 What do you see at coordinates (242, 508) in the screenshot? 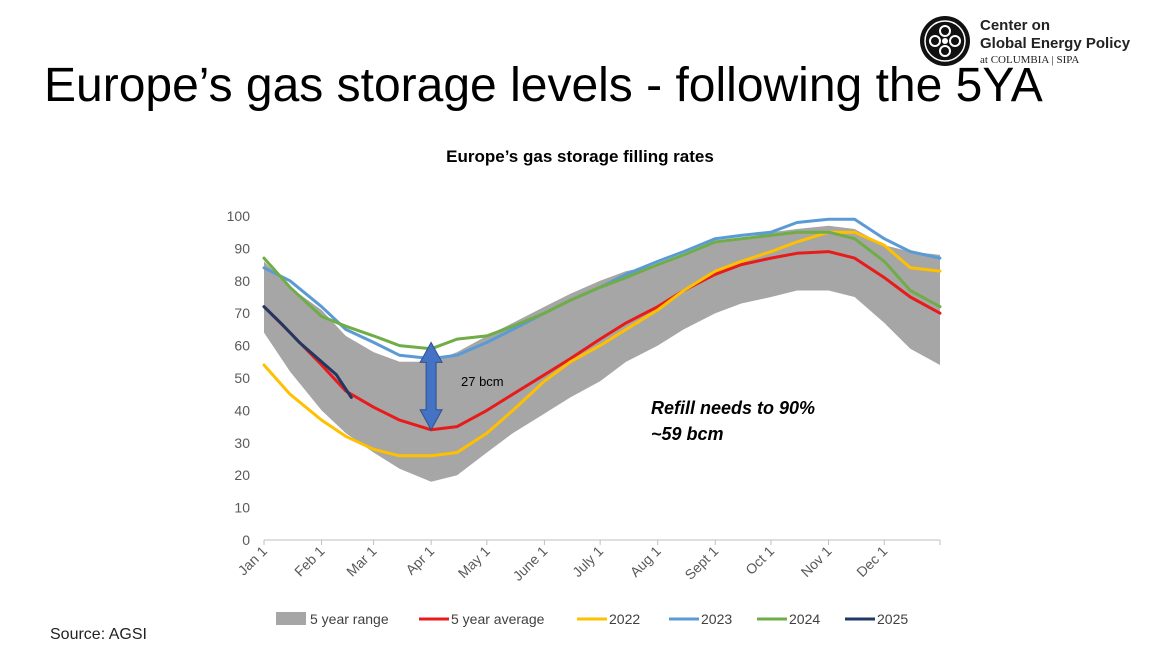
I see `y-tick-label: 10` at bounding box center [242, 508].